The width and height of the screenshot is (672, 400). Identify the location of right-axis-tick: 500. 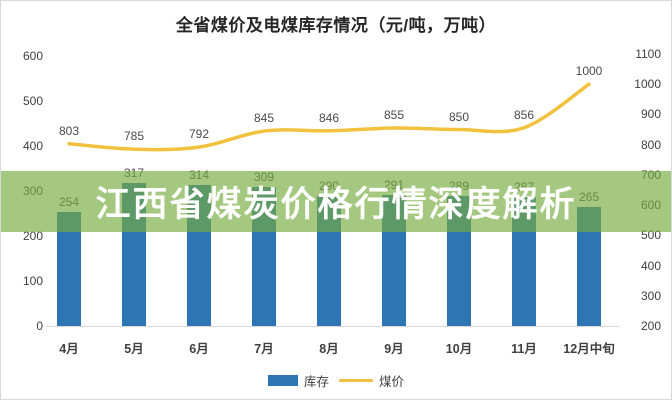
(650, 235).